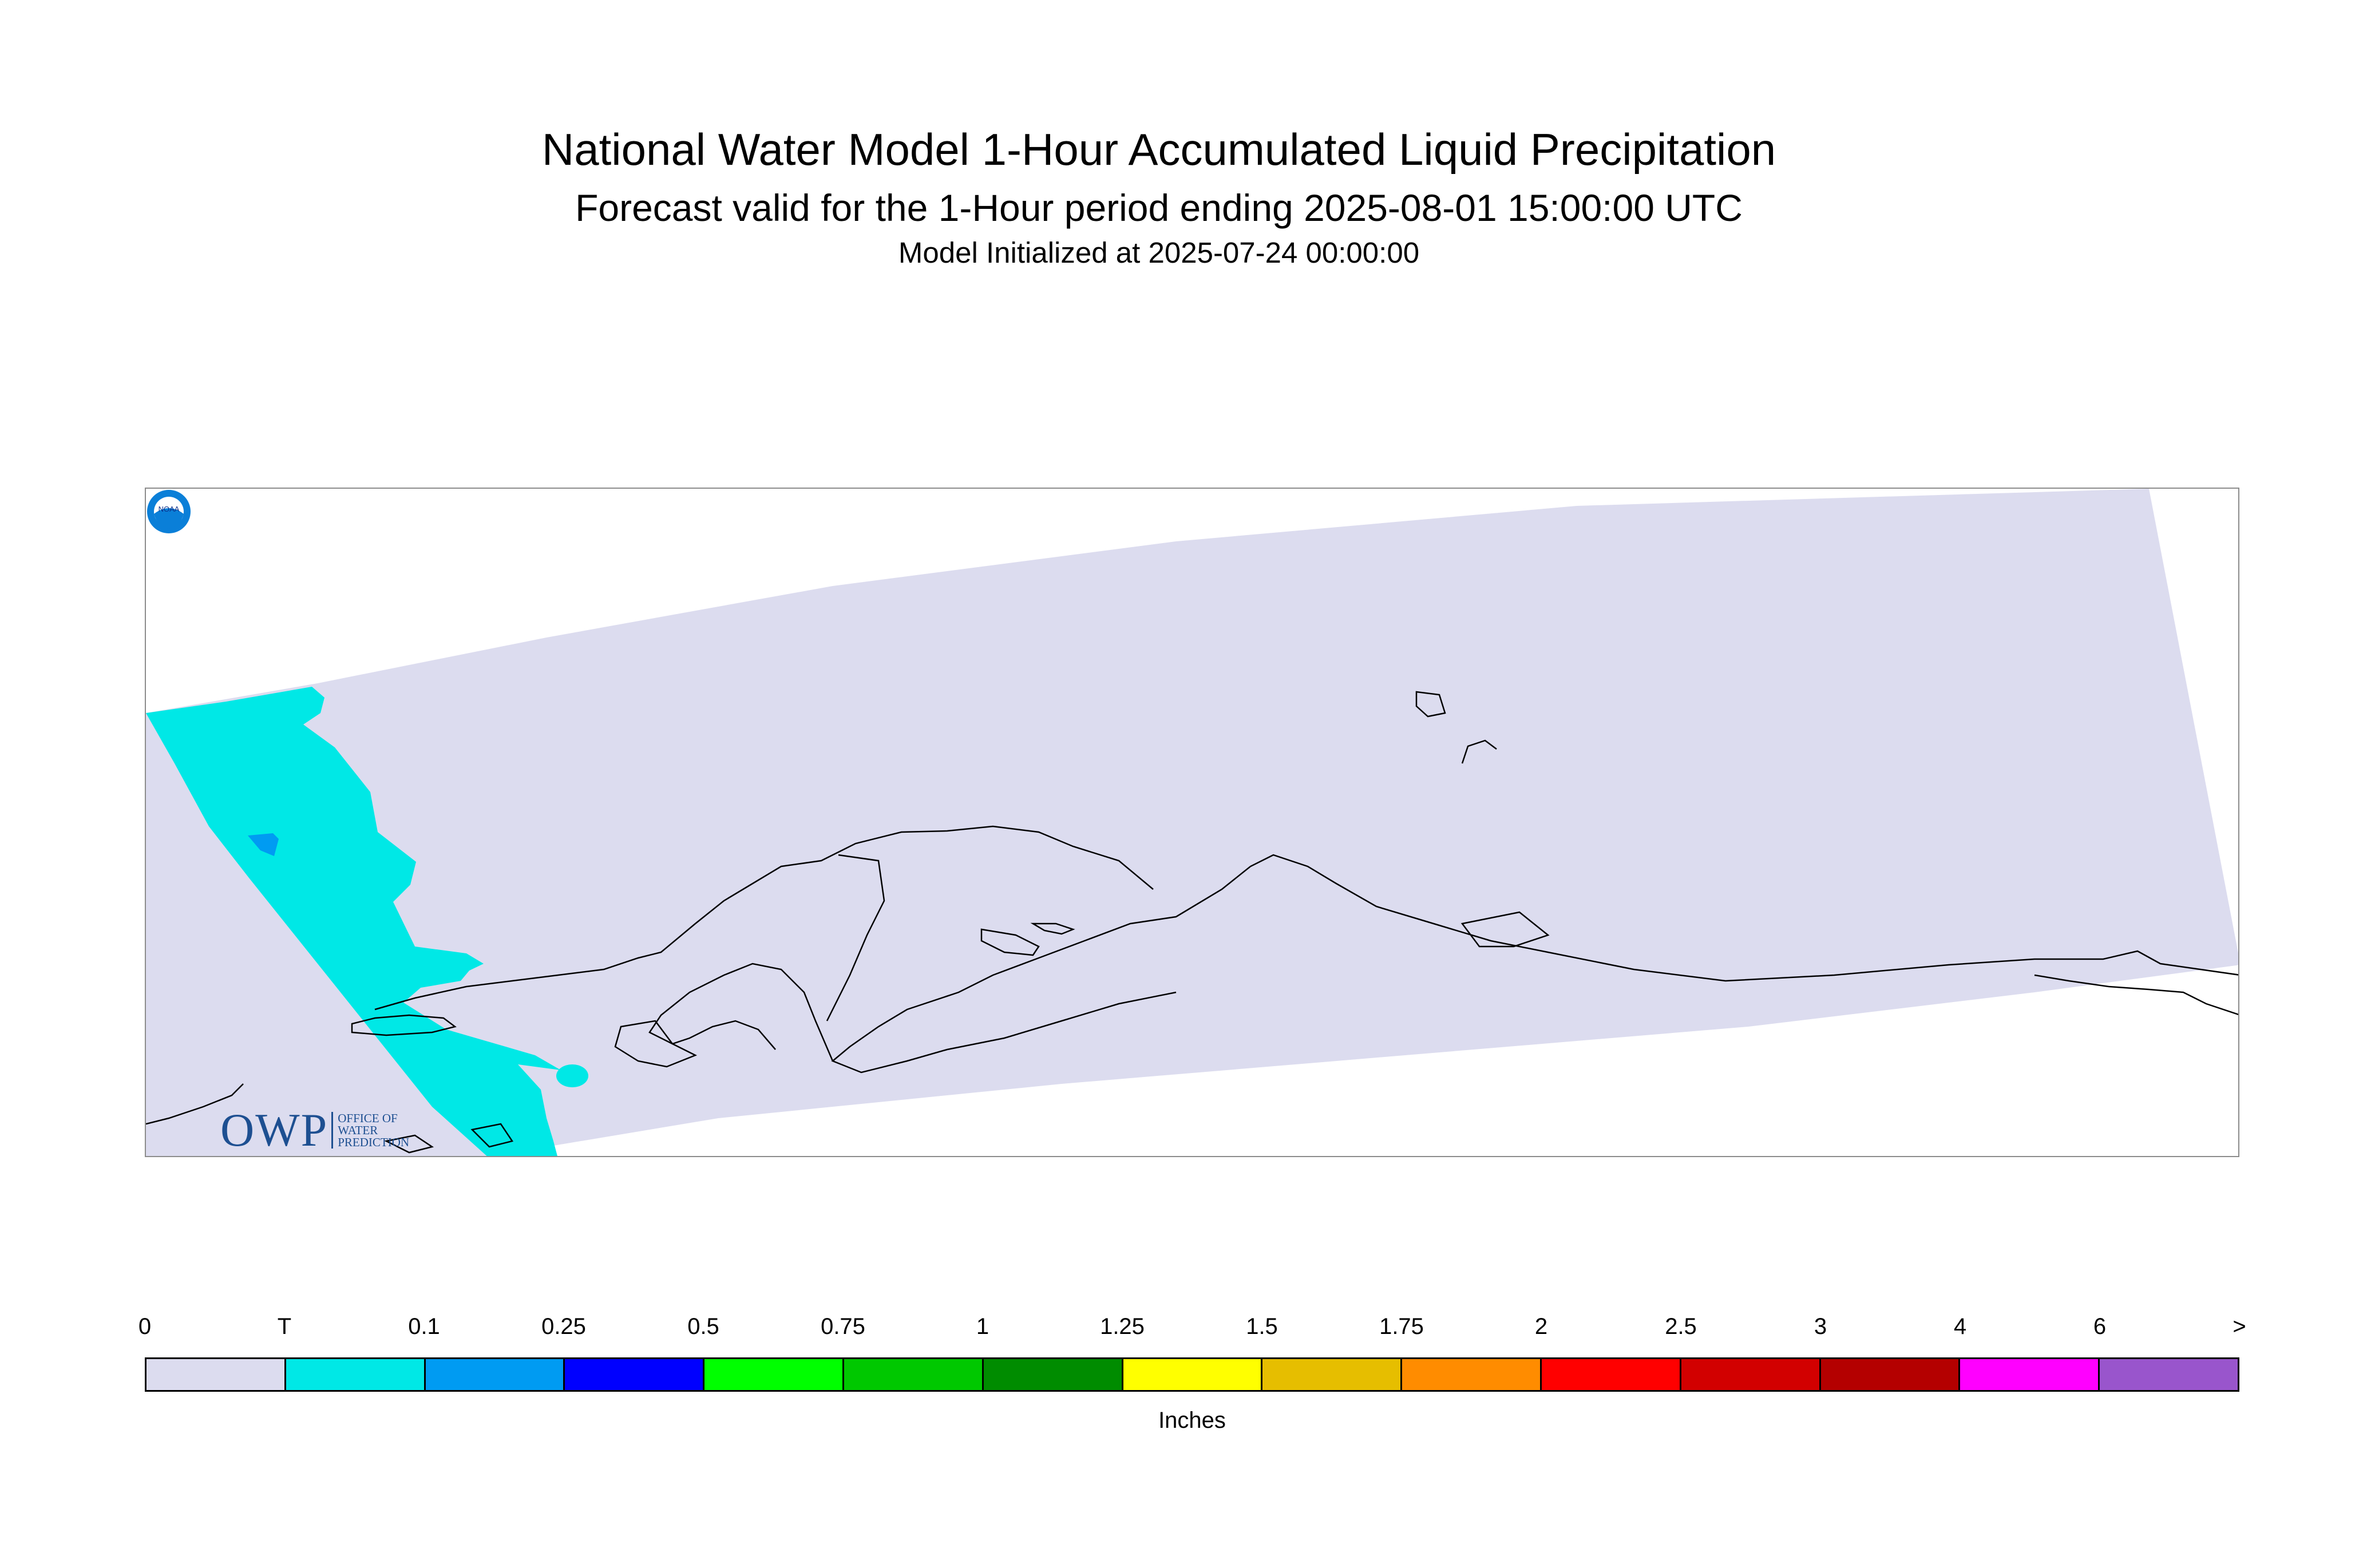 The width and height of the screenshot is (2375, 1568). Describe the element at coordinates (332, 1130) in the screenshot. I see `owp-logo-divider` at that location.